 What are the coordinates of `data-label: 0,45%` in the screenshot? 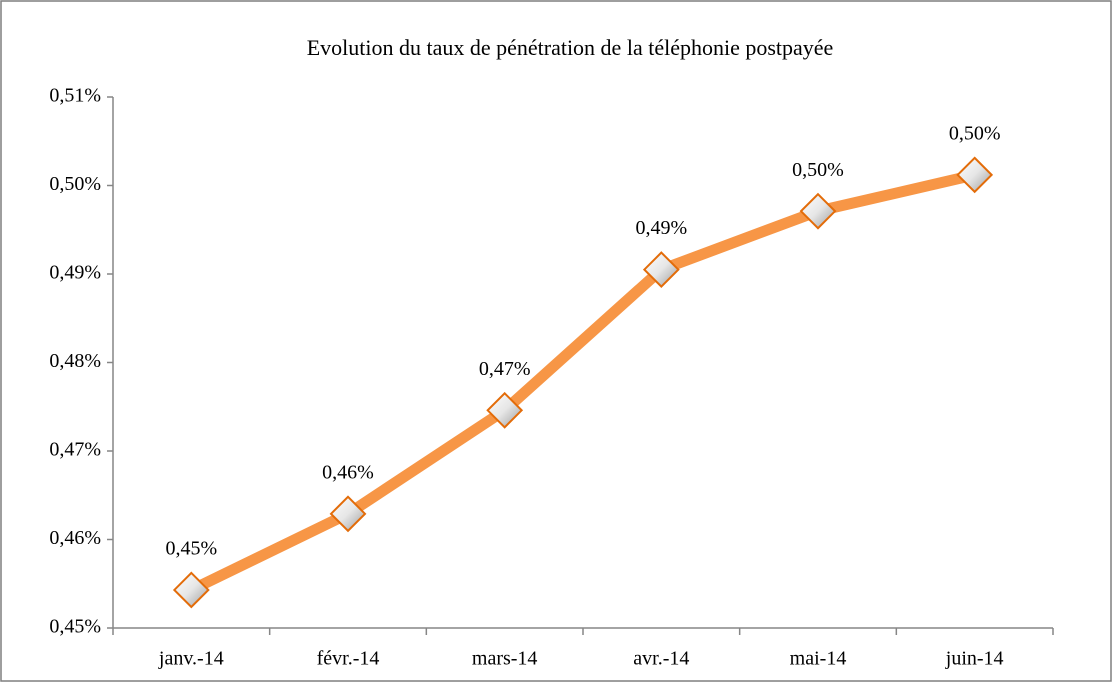 It's located at (191, 549).